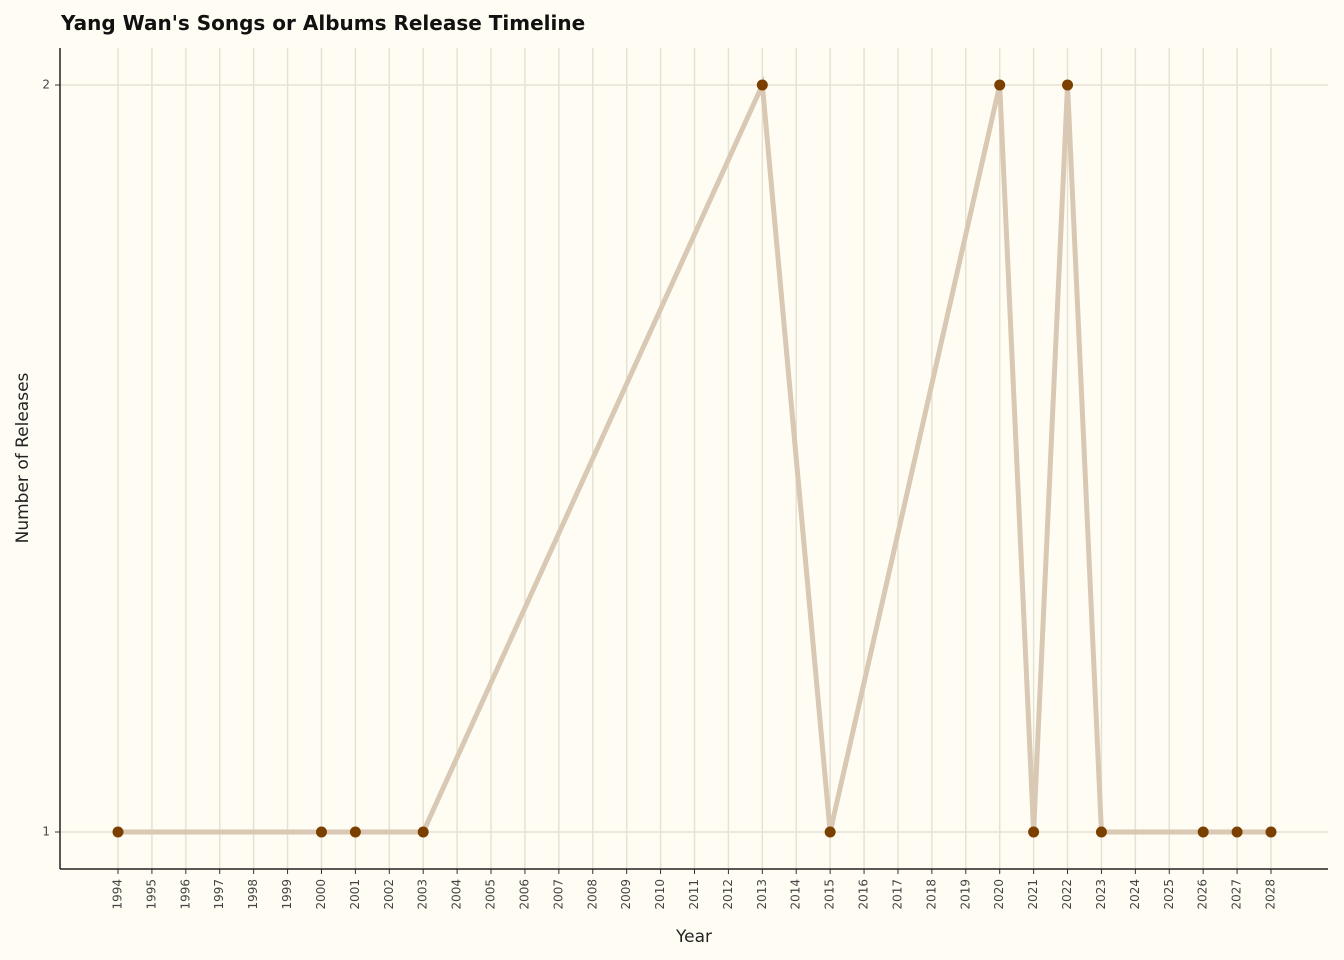 The width and height of the screenshot is (1344, 960). I want to click on x-tick-label: 2015, so click(830, 894).